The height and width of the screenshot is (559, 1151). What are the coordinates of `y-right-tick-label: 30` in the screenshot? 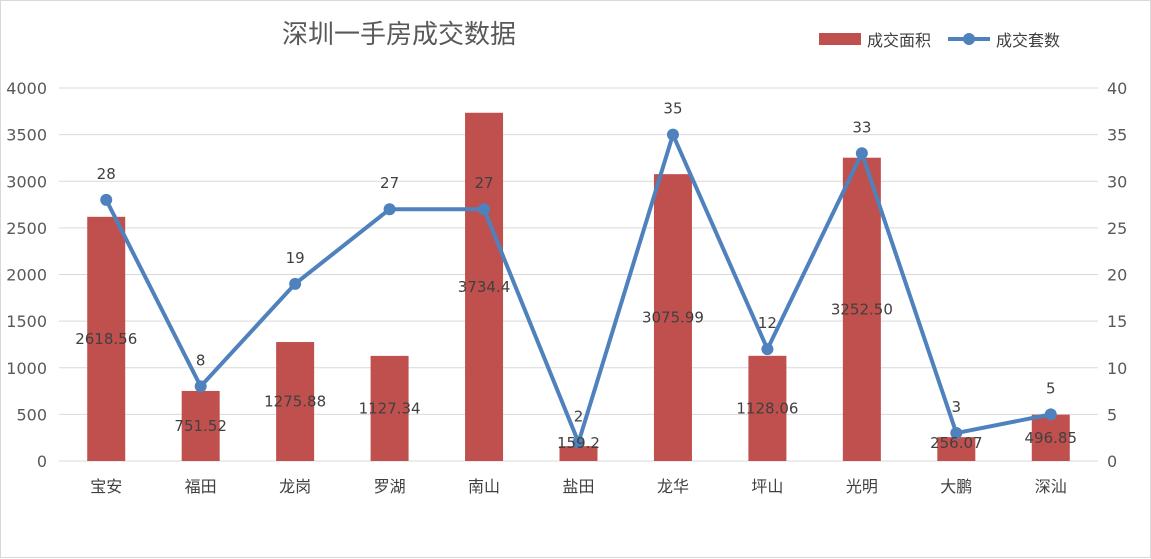 It's located at (1117, 181).